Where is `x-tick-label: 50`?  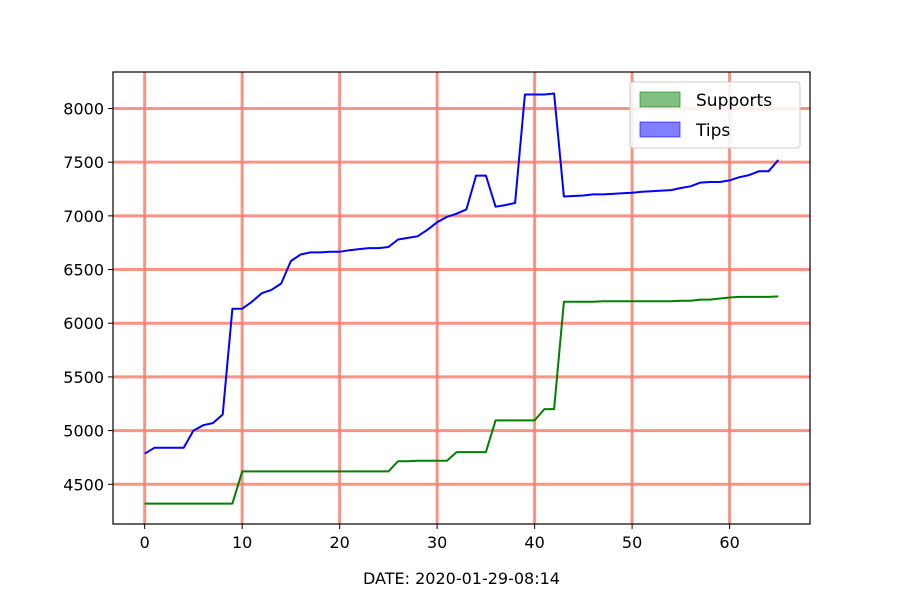
x-tick-label: 50 is located at coordinates (632, 542).